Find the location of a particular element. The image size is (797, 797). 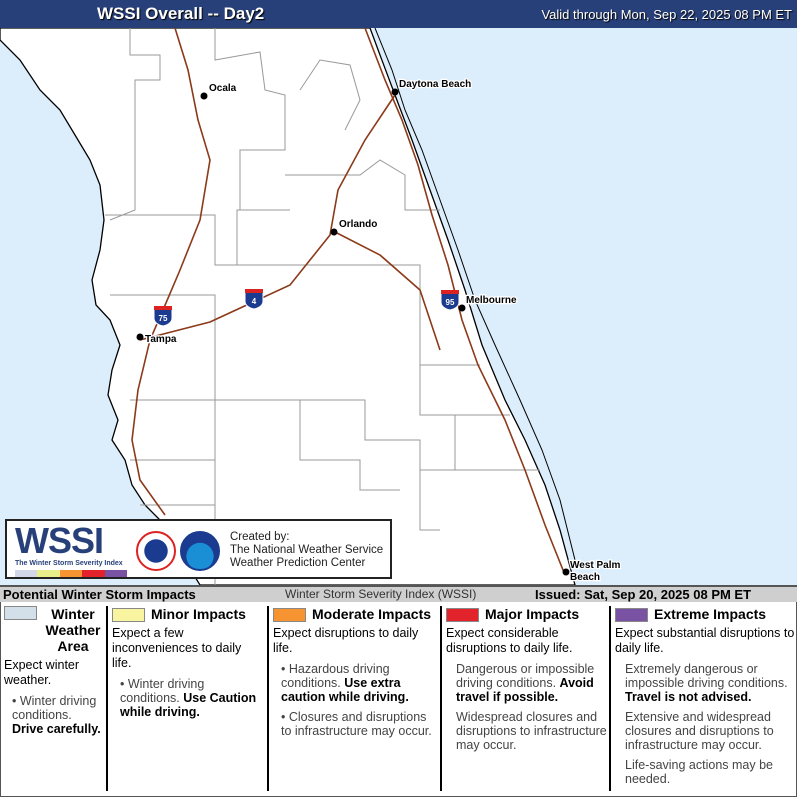

i4-shield-icon: 4 is located at coordinates (254, 299).